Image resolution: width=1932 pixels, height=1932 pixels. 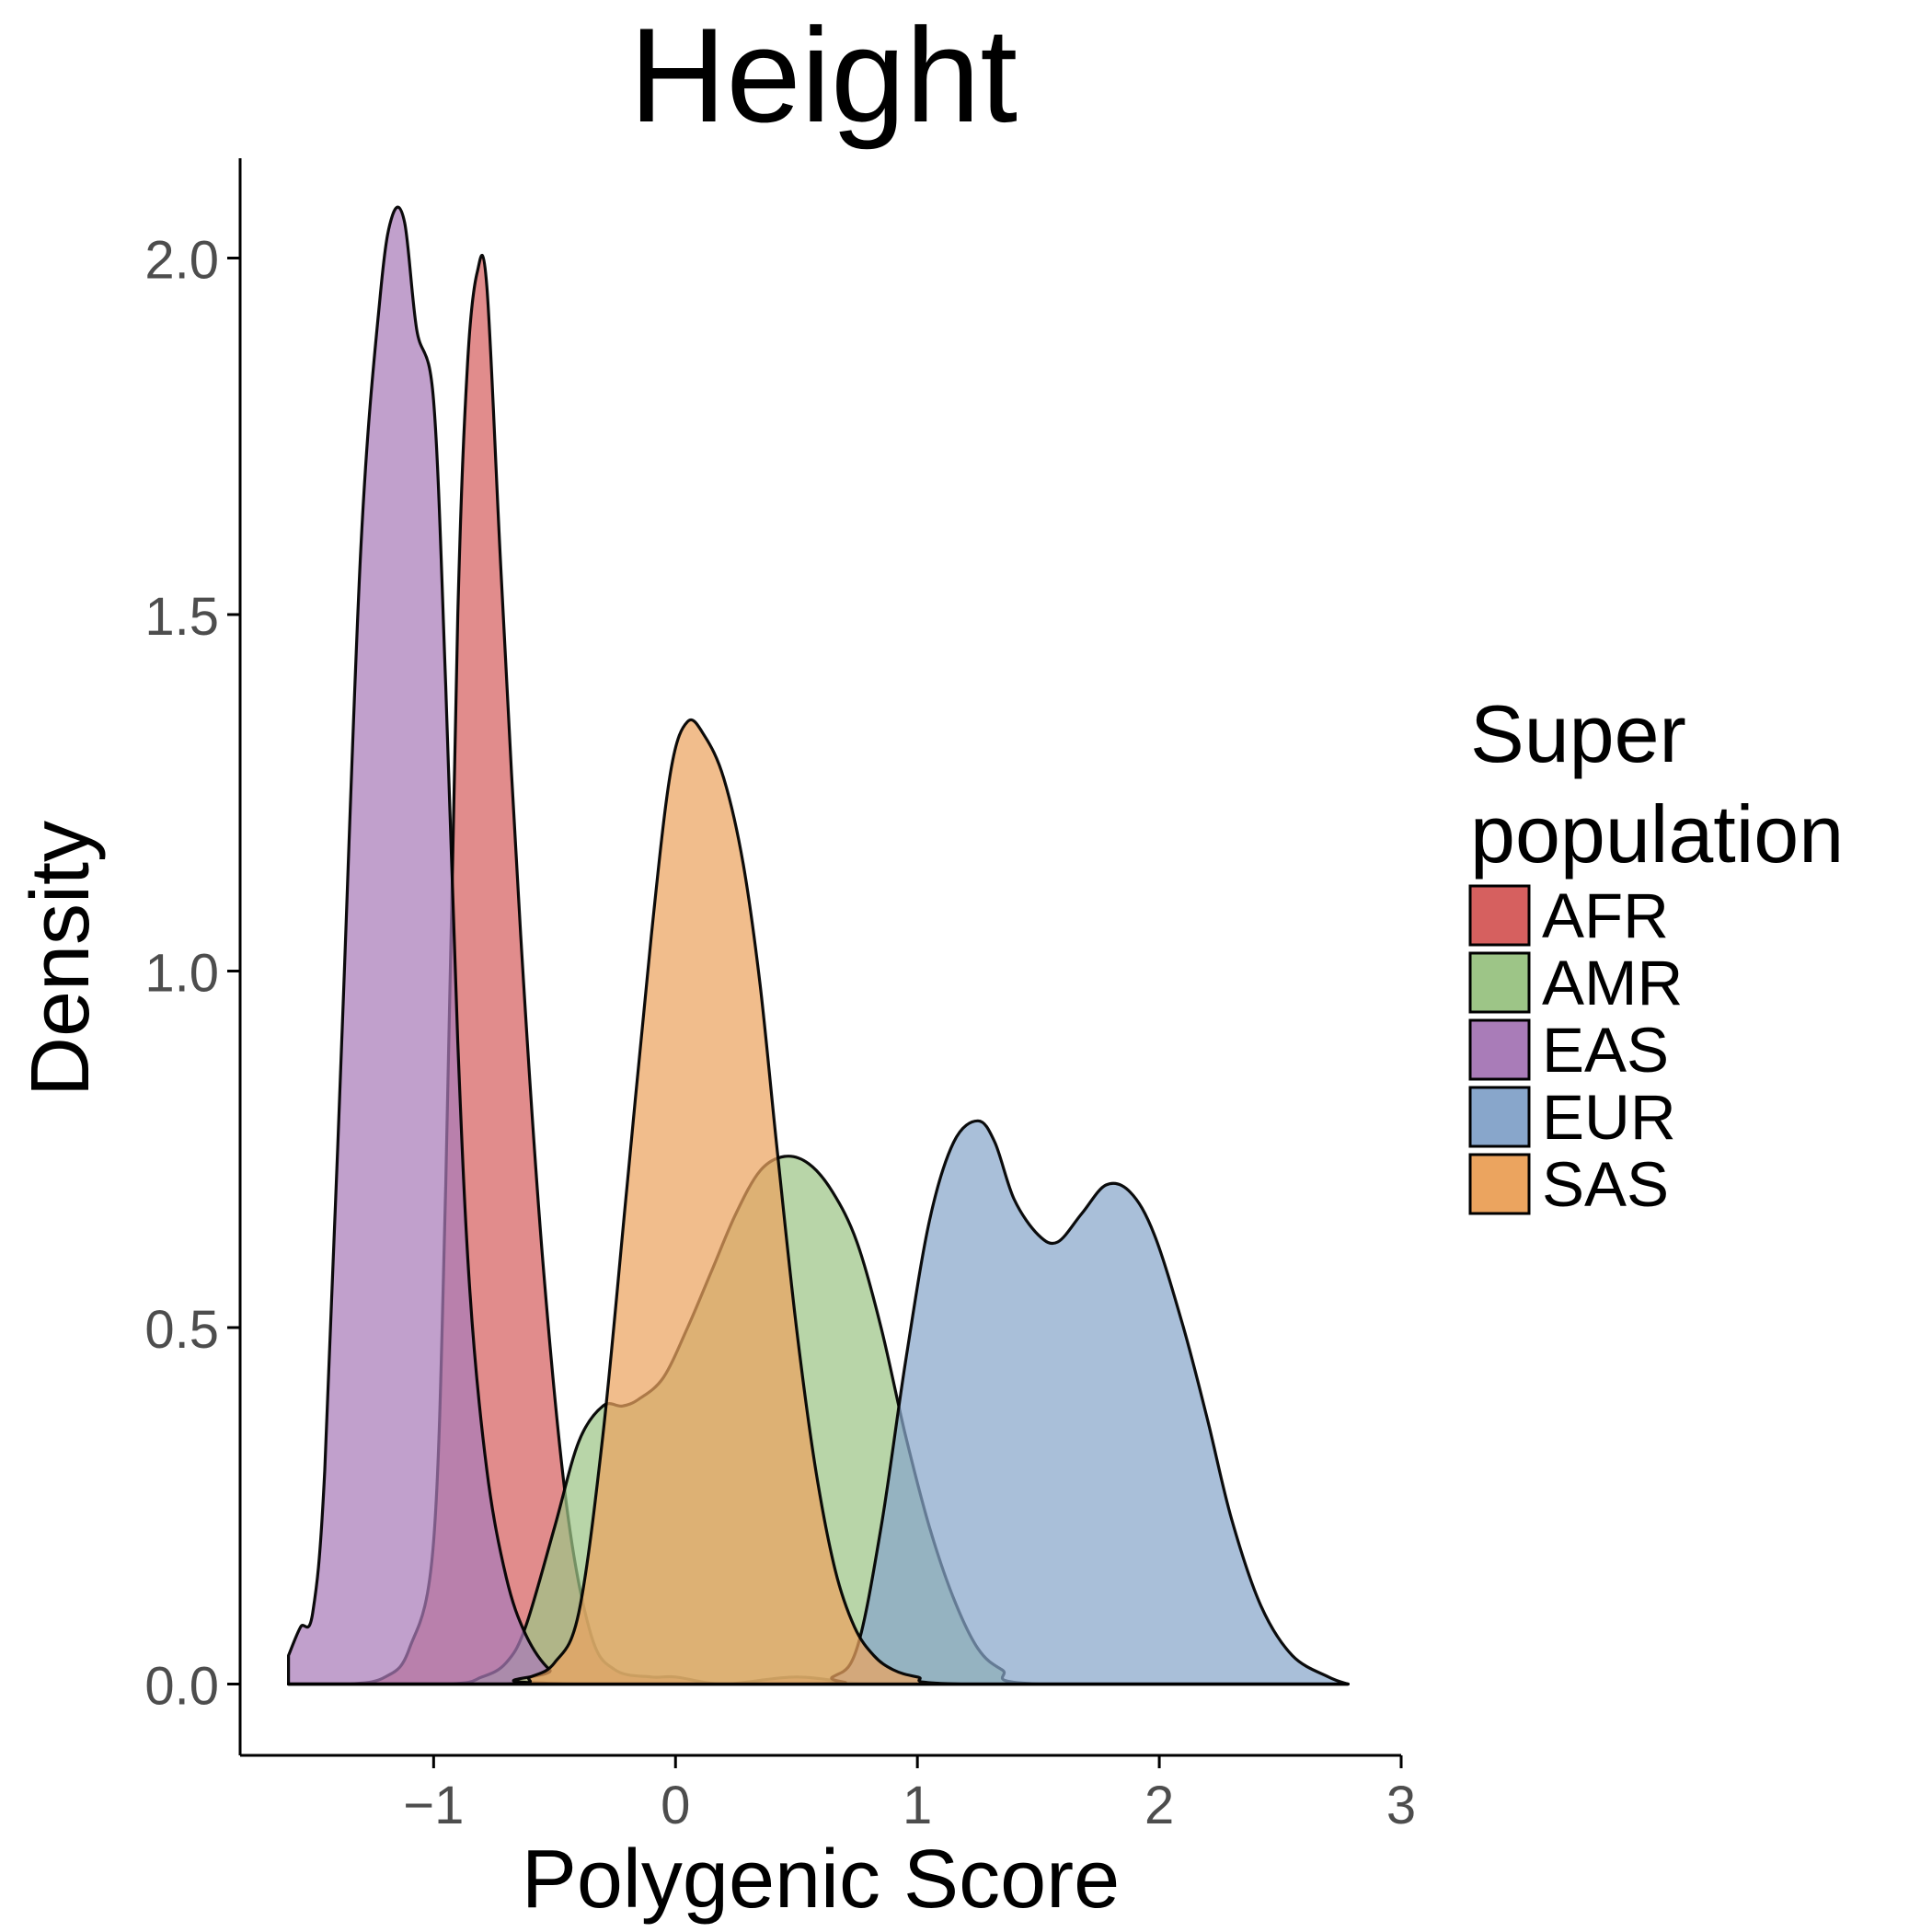 I want to click on x-tick-label: −1, so click(x=433, y=1805).